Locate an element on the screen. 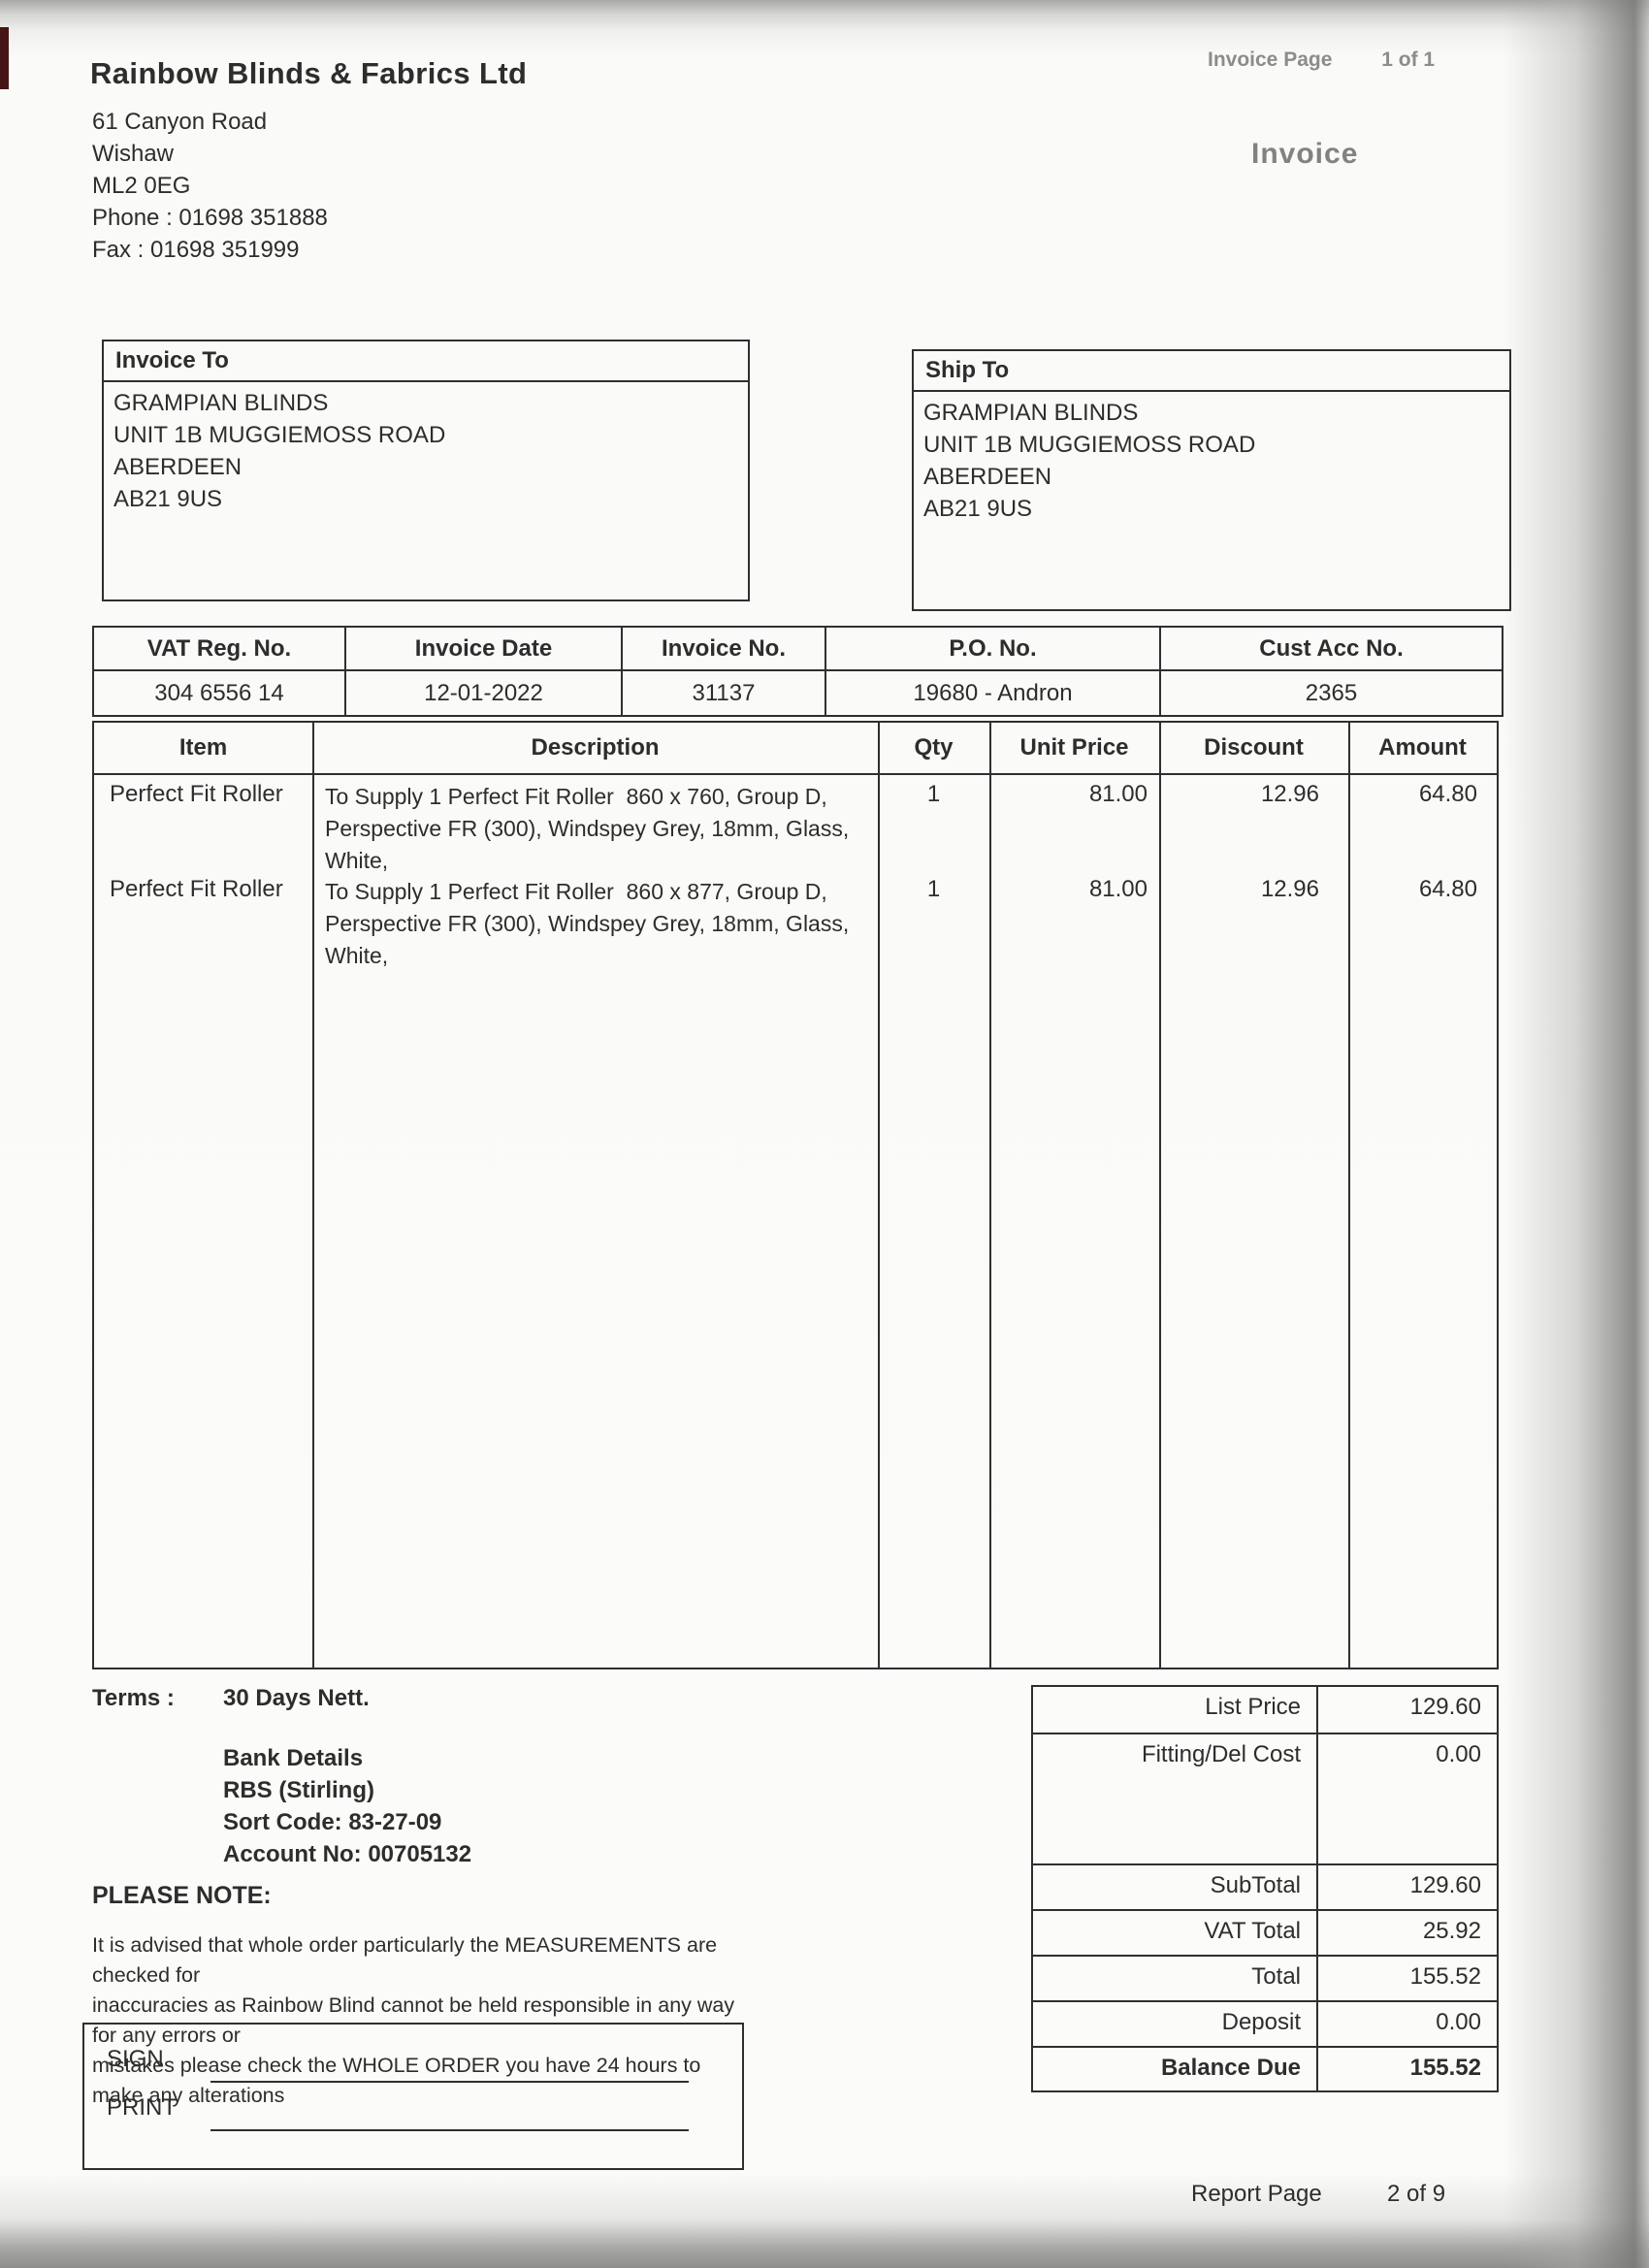  totals-value: 25.92 is located at coordinates (1451, 1931).